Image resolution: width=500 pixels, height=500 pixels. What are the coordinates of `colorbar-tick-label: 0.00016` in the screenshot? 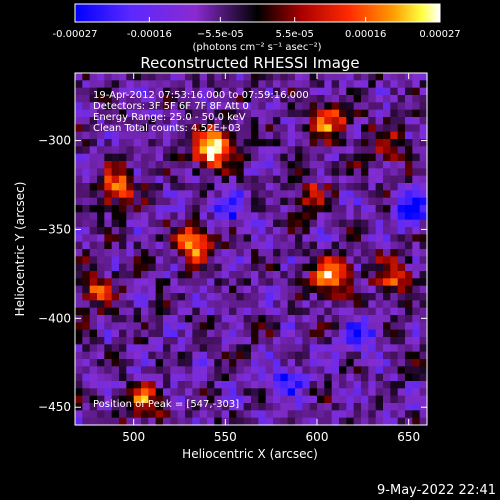 It's located at (365, 34).